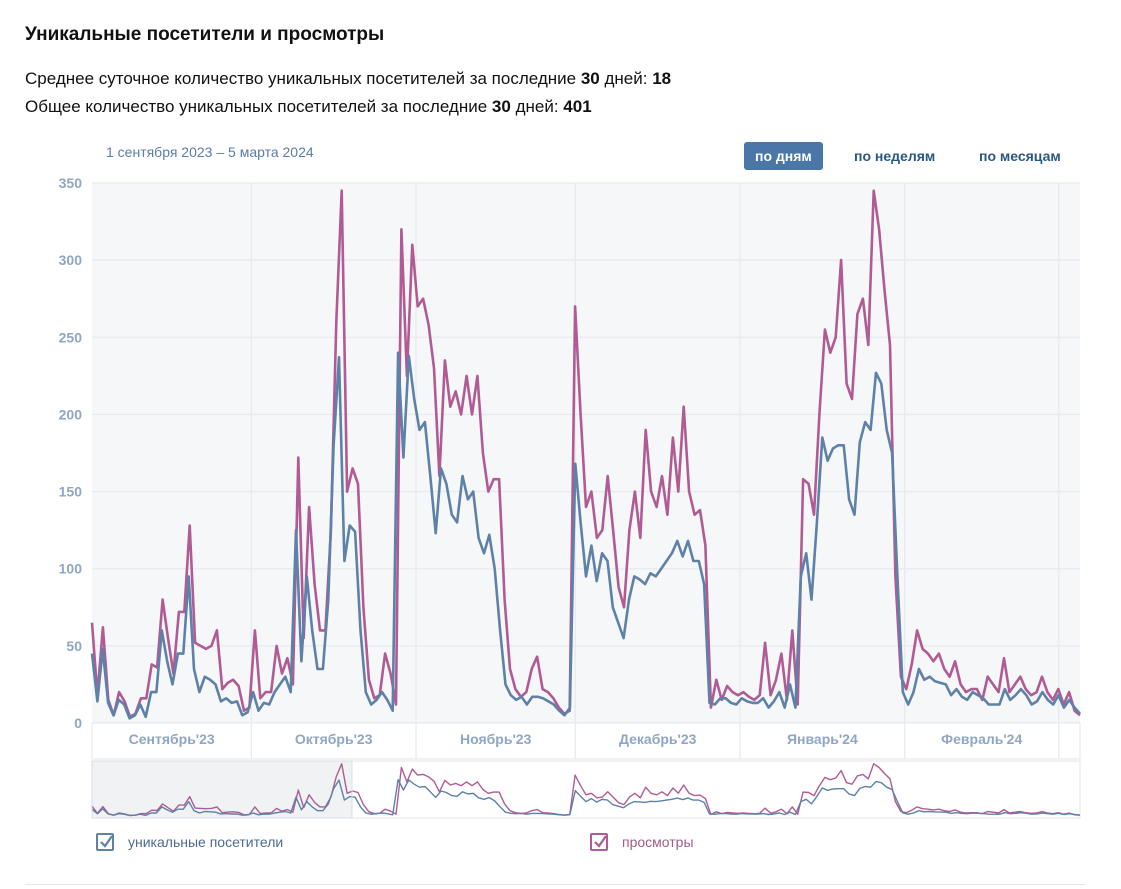 The image size is (1121, 889). What do you see at coordinates (71, 183) in the screenshot?
I see `y-tick-label: 350` at bounding box center [71, 183].